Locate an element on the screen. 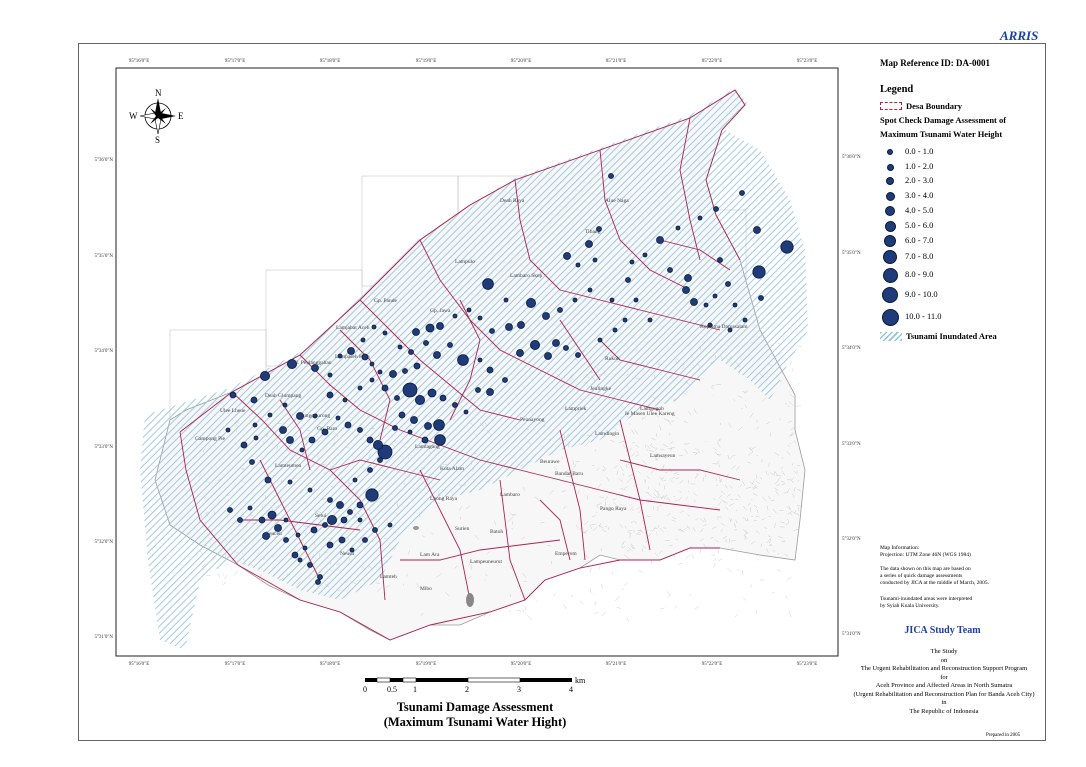  place-name: Emperom is located at coordinates (566, 554).